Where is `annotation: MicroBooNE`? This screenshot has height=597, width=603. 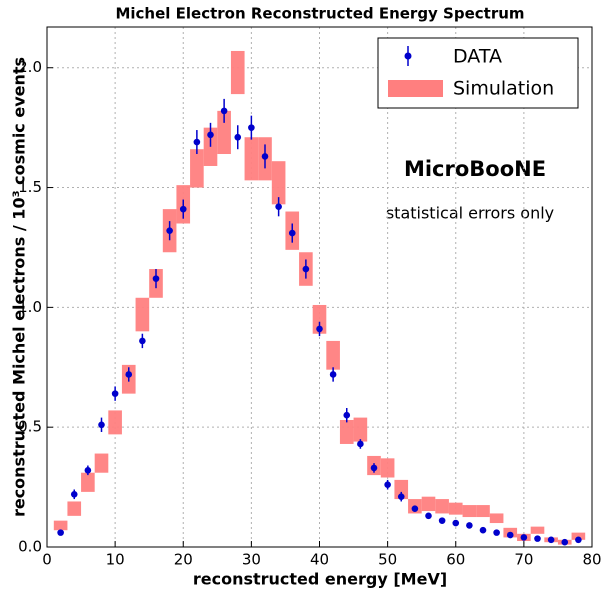 annotation: MicroBooNE is located at coordinates (475, 169).